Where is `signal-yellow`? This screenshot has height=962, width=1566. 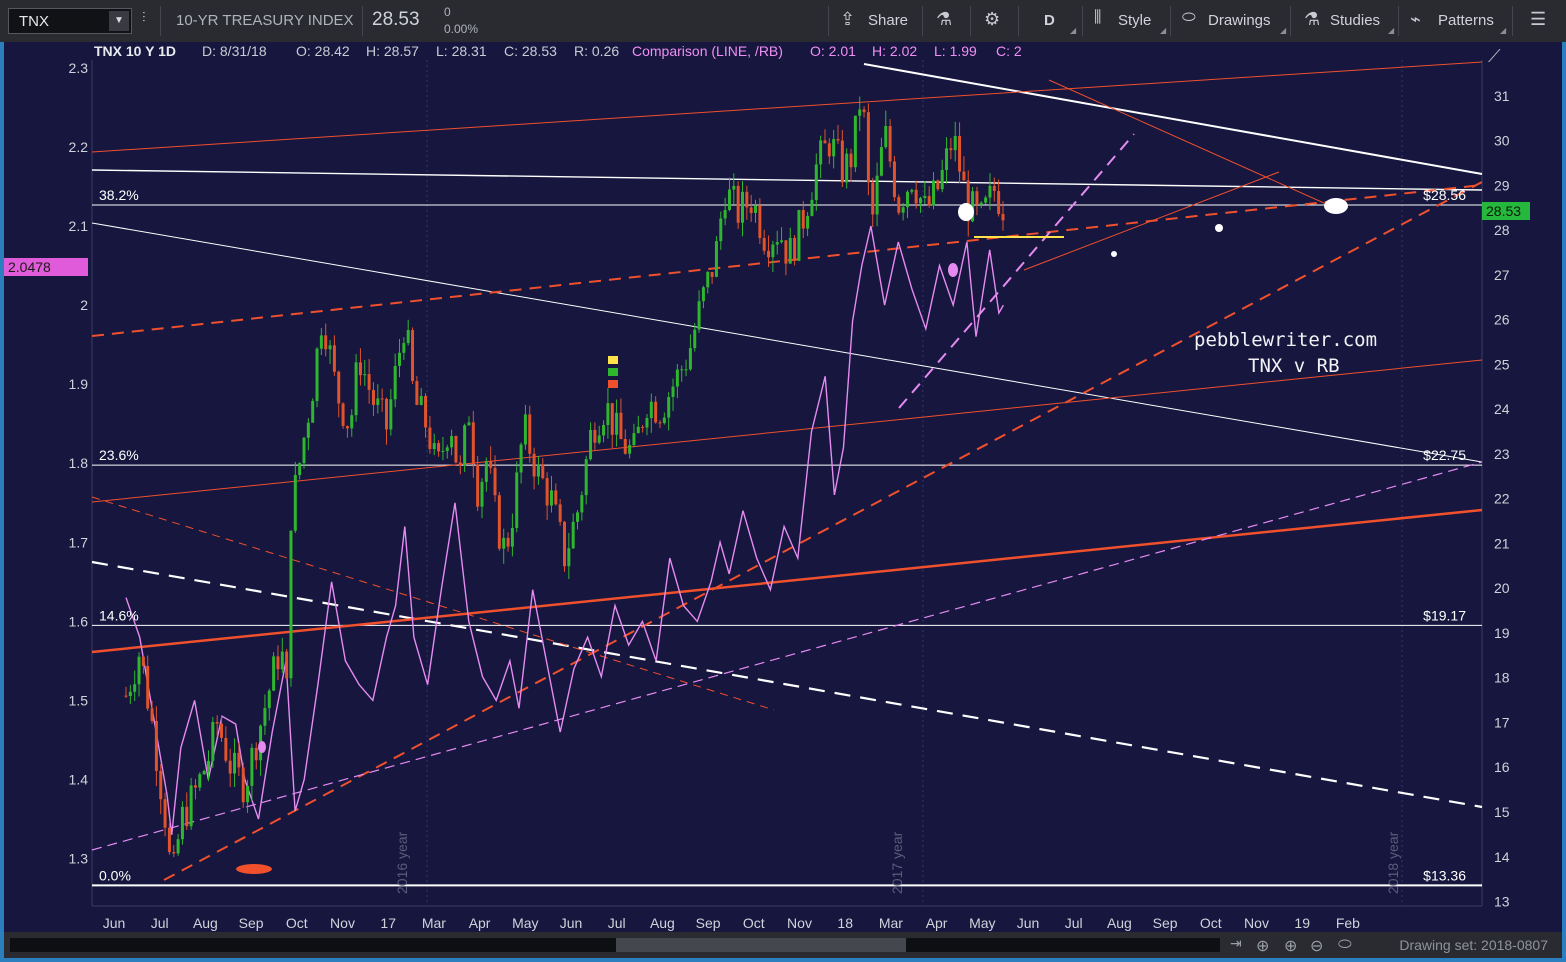
signal-yellow is located at coordinates (613, 360).